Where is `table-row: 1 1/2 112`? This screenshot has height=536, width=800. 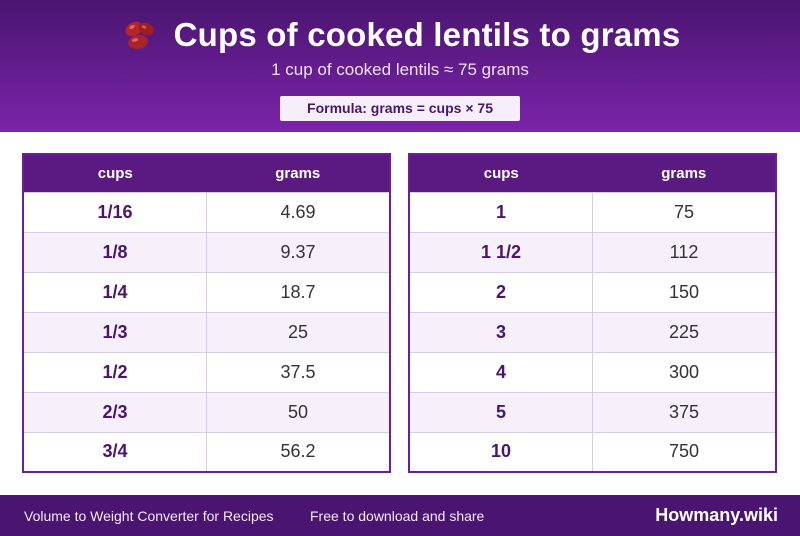 table-row: 1 1/2 112 is located at coordinates (592, 251).